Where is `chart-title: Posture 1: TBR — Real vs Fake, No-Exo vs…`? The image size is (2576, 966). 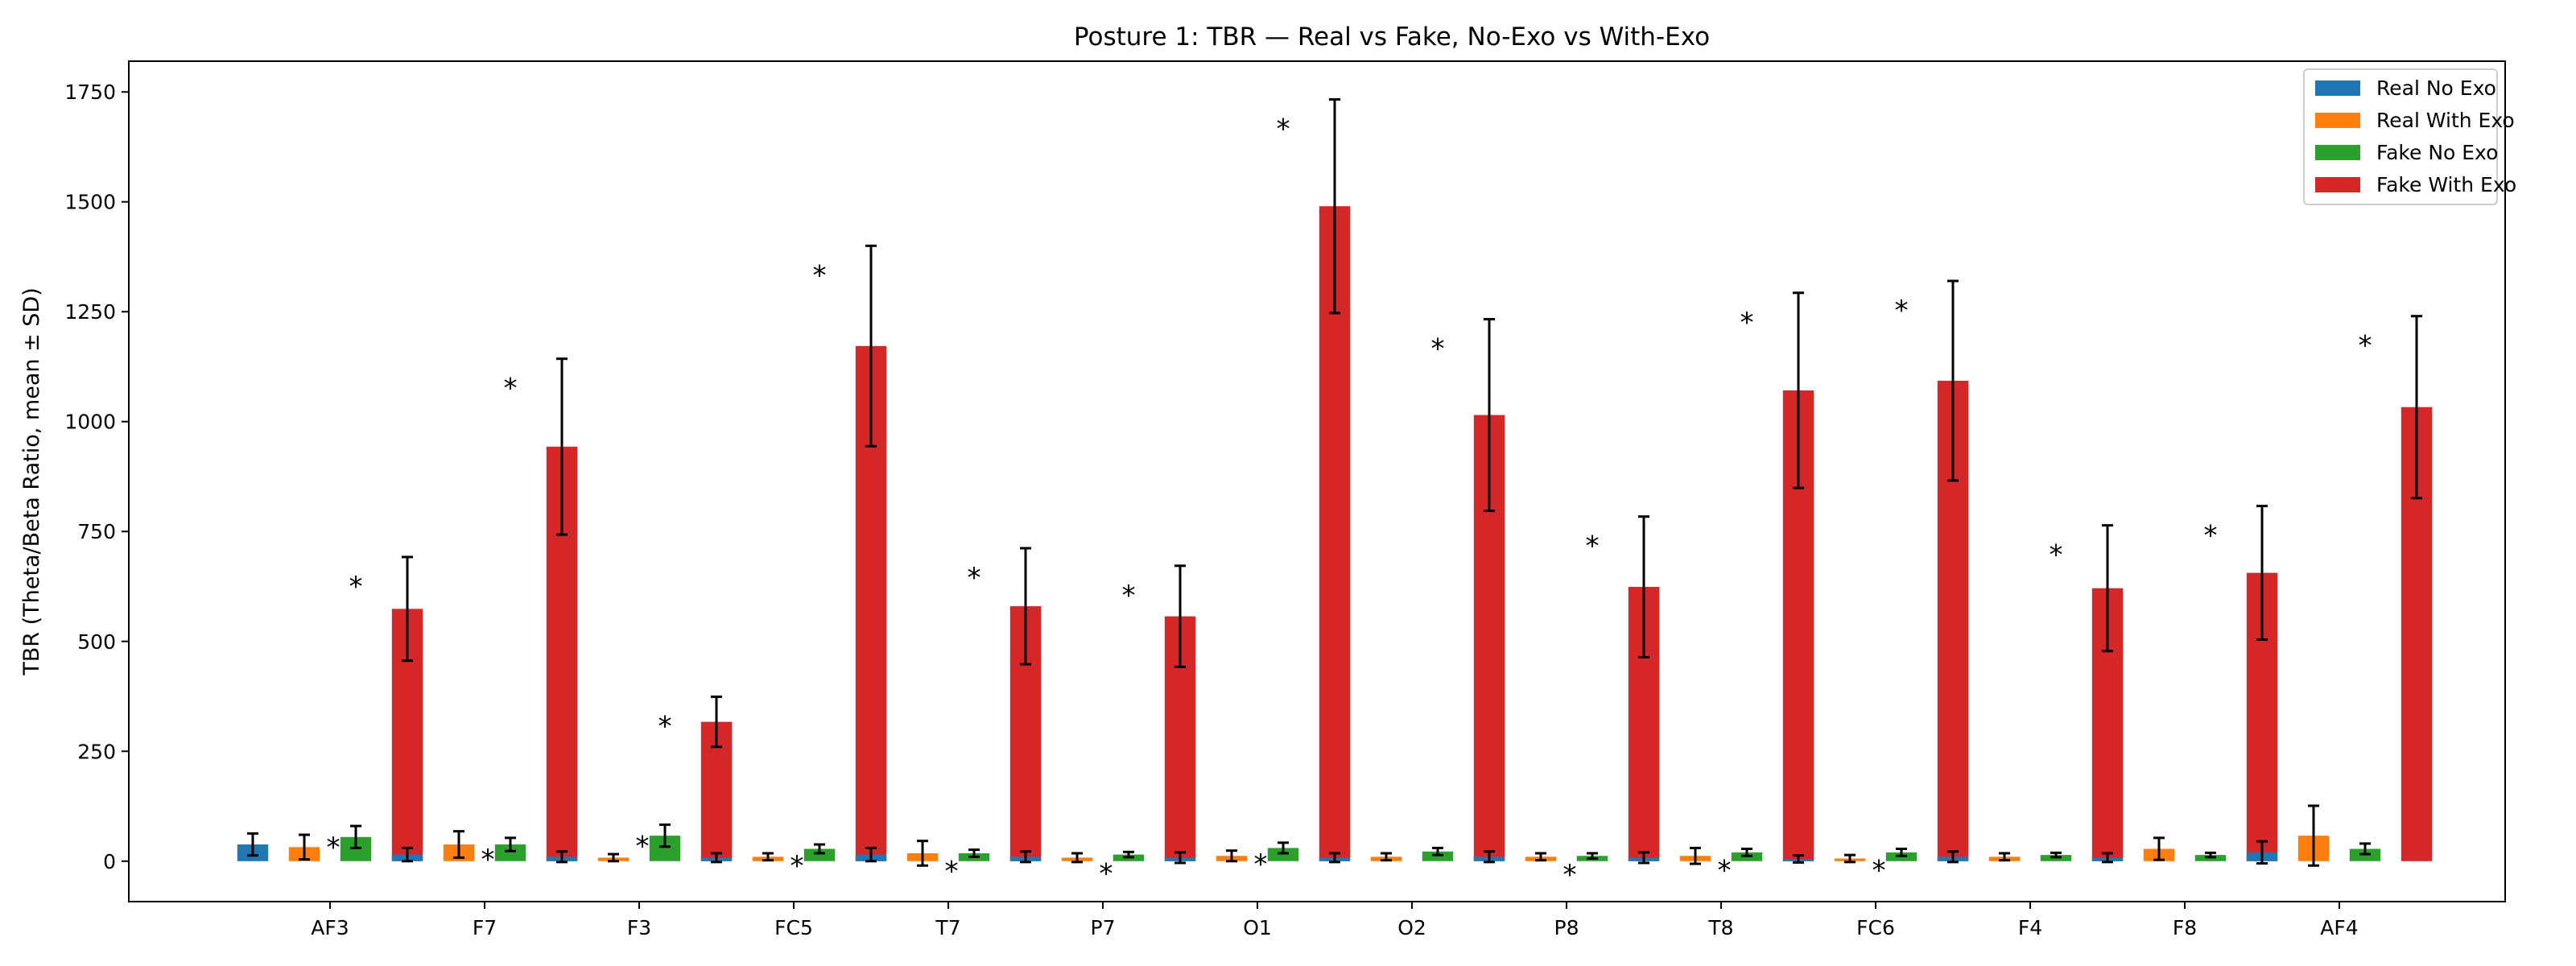
chart-title: Posture 1: TBR — Real vs Fake, No-Exo vs… is located at coordinates (1392, 37).